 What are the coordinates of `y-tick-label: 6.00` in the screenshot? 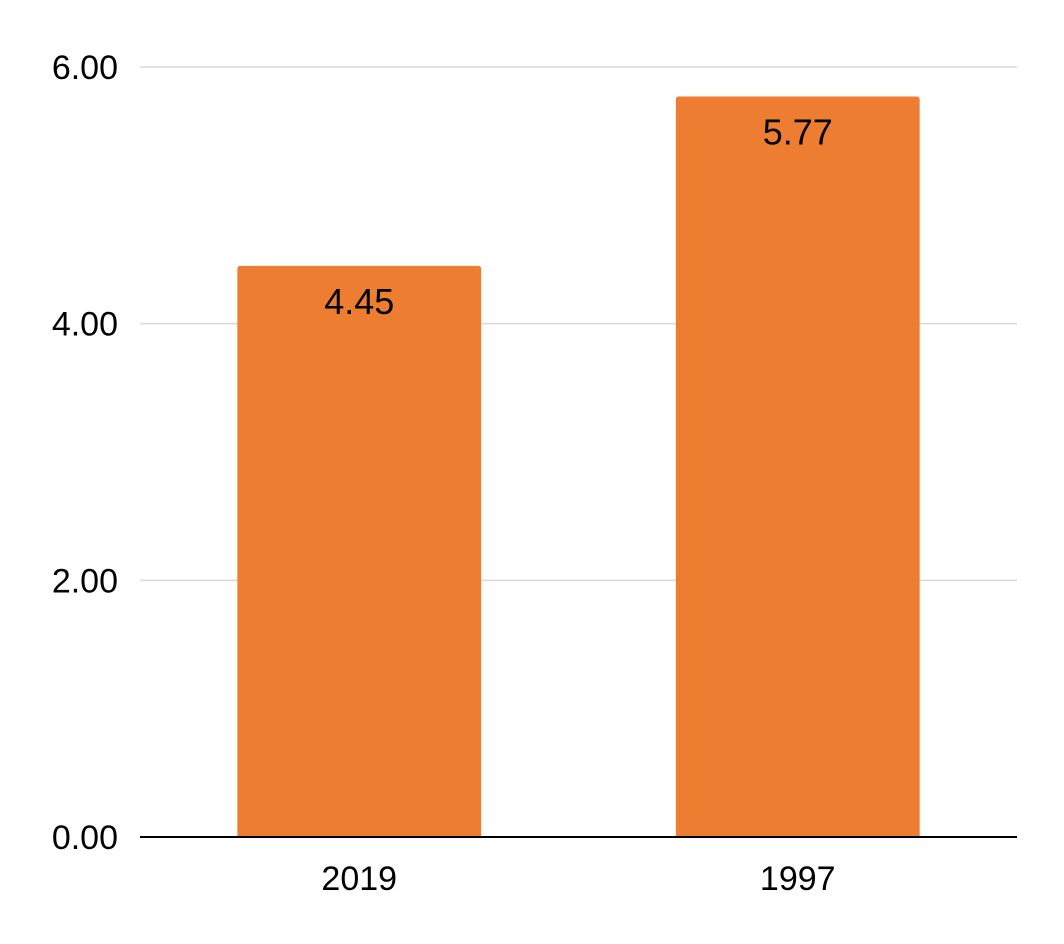 It's located at (85, 68).